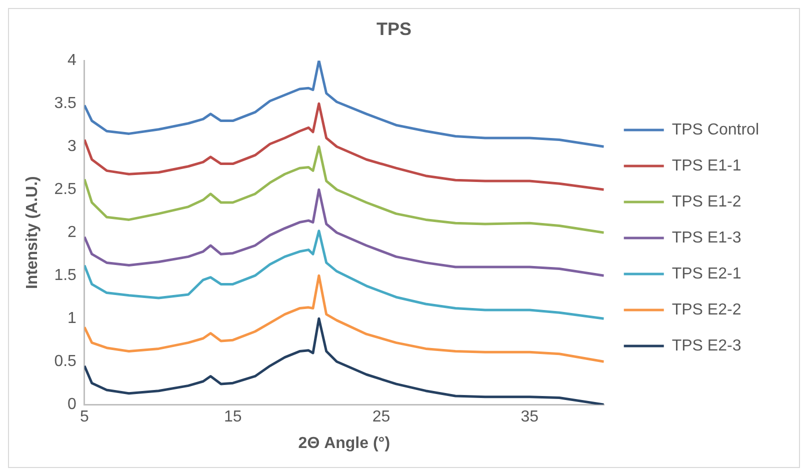 The image size is (809, 476). Describe the element at coordinates (65, 275) in the screenshot. I see `y-tick-label: 1.5` at that location.